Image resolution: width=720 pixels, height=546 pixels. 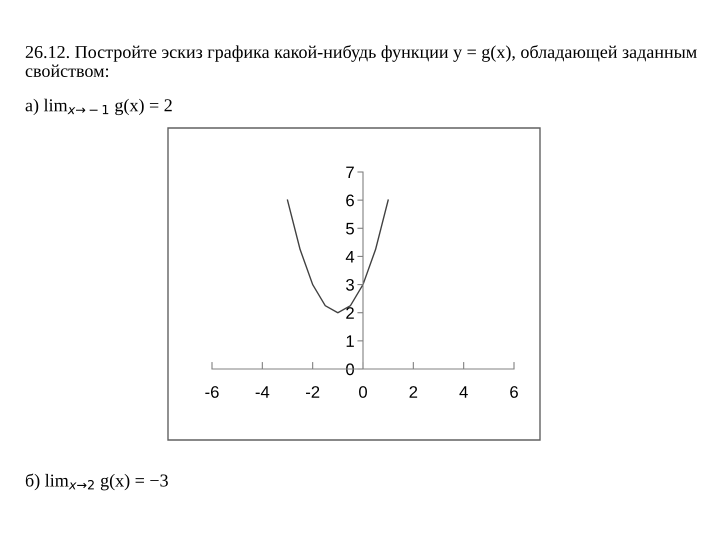 I want to click on x-tick-label: -6, so click(x=212, y=392).